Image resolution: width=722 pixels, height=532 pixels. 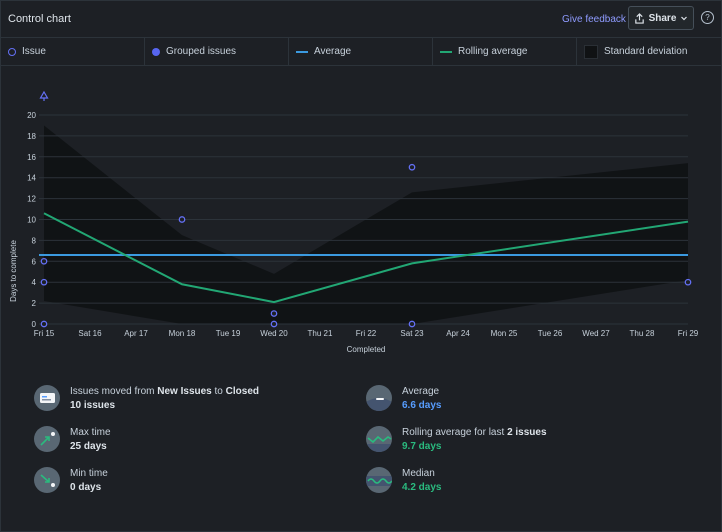 I want to click on legend-grouped-issues: Grouped issues, so click(x=217, y=51).